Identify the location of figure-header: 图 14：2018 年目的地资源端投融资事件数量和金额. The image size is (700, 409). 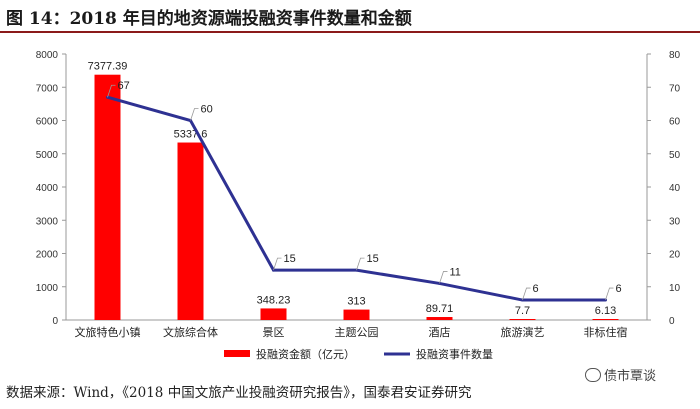
(350, 17).